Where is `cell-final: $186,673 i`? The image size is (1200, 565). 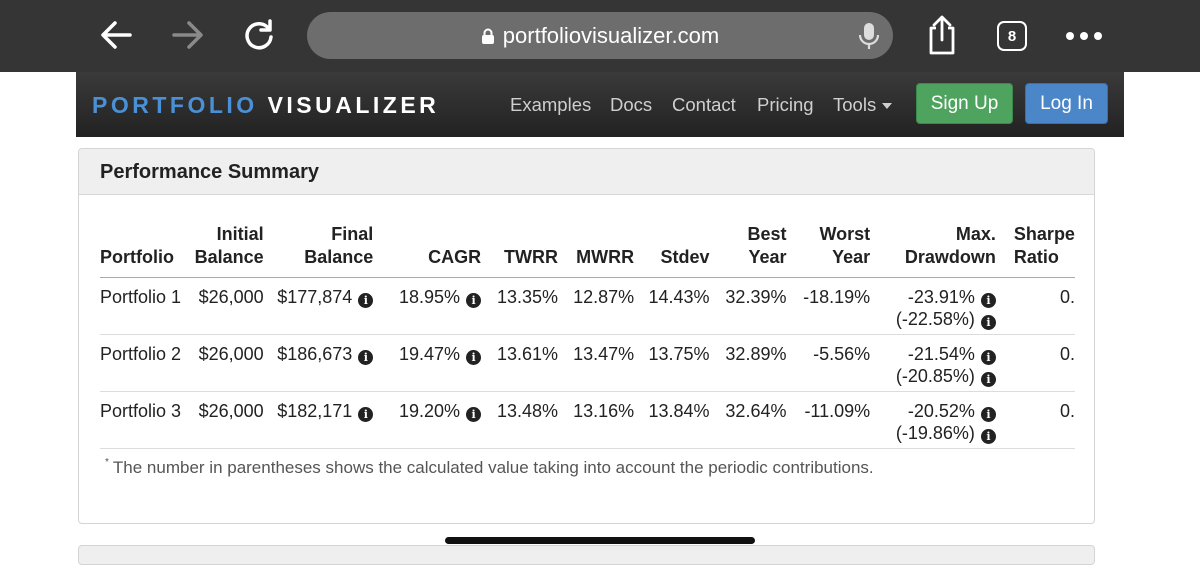
cell-final: $186,673 i is located at coordinates (318, 363).